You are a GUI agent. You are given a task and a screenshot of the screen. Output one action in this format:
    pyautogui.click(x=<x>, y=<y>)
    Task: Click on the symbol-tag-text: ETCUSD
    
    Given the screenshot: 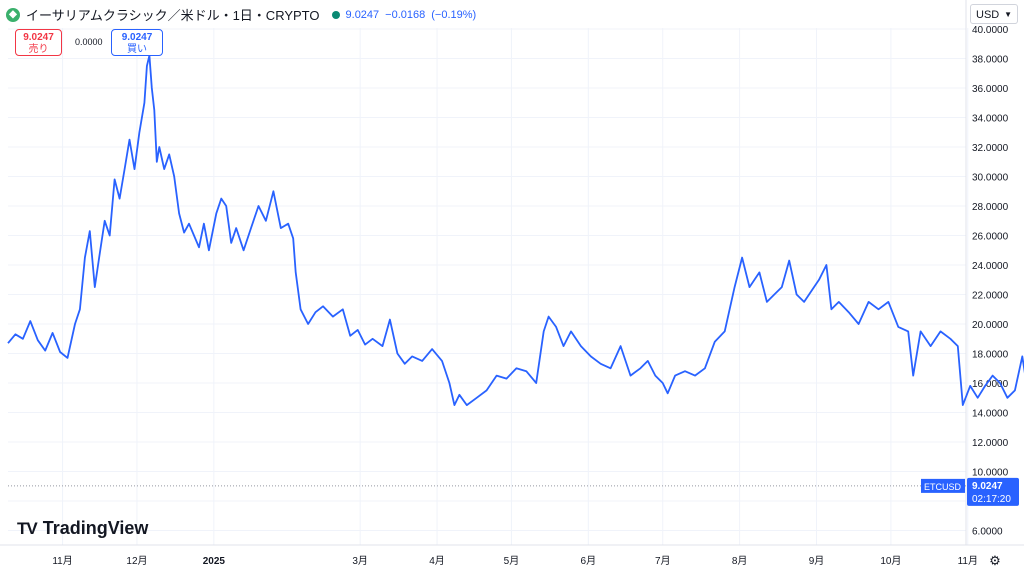 What is the action you would take?
    pyautogui.click(x=943, y=487)
    